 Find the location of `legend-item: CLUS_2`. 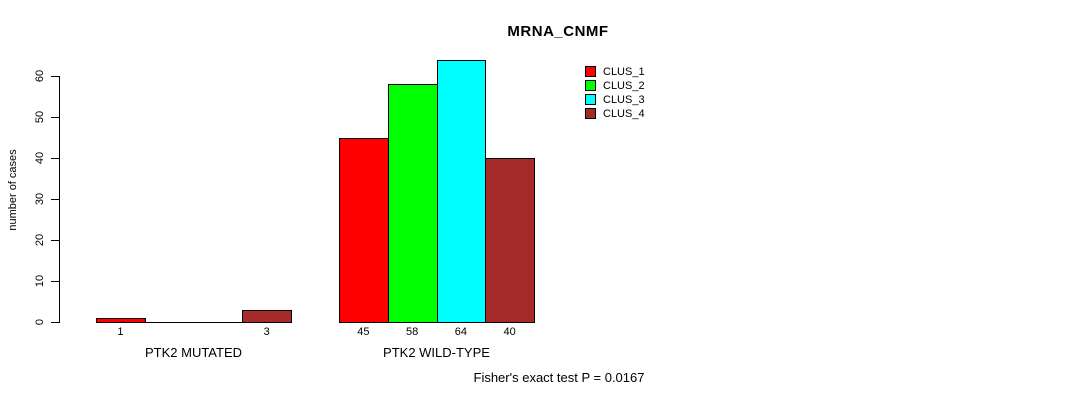

legend-item: CLUS_2 is located at coordinates (625, 86).